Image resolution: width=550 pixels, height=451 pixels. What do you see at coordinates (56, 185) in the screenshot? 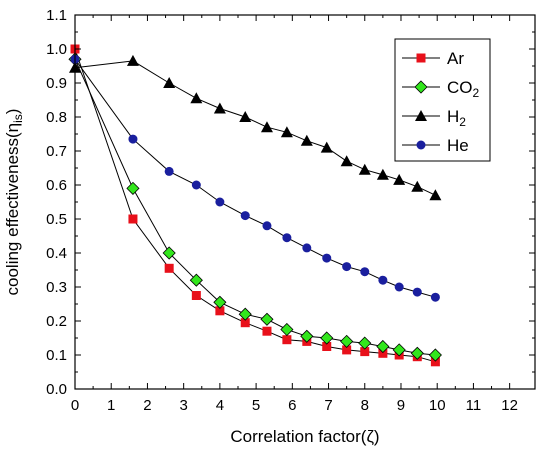
I see `y-tick-label: 0.6` at bounding box center [56, 185].